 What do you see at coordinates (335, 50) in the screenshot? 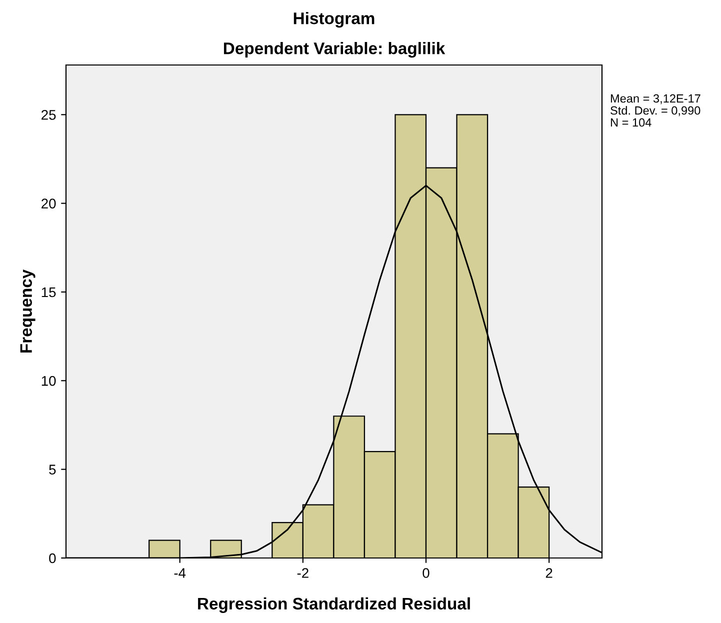
I see `chart-subtitle: Dependent Variable: baglilik` at bounding box center [335, 50].